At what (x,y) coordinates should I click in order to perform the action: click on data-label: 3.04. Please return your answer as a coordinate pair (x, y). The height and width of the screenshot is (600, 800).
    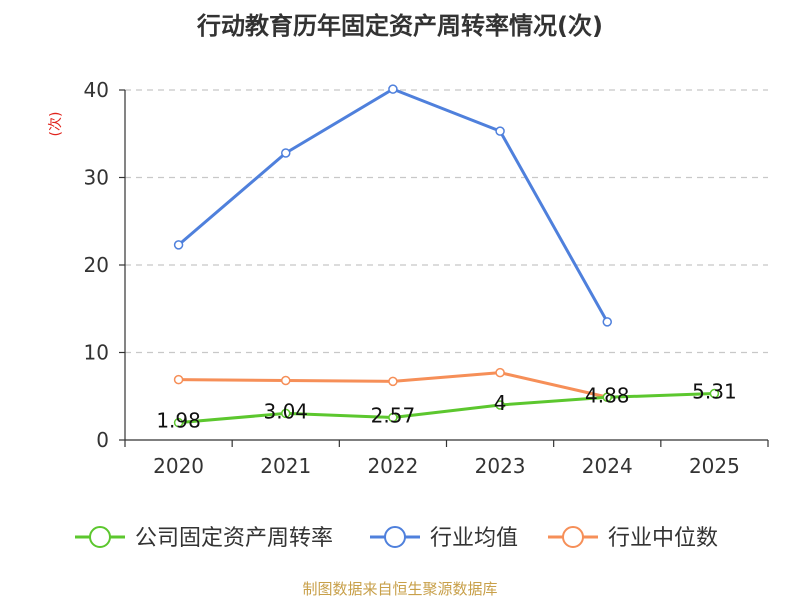
    Looking at the image, I should click on (285, 411).